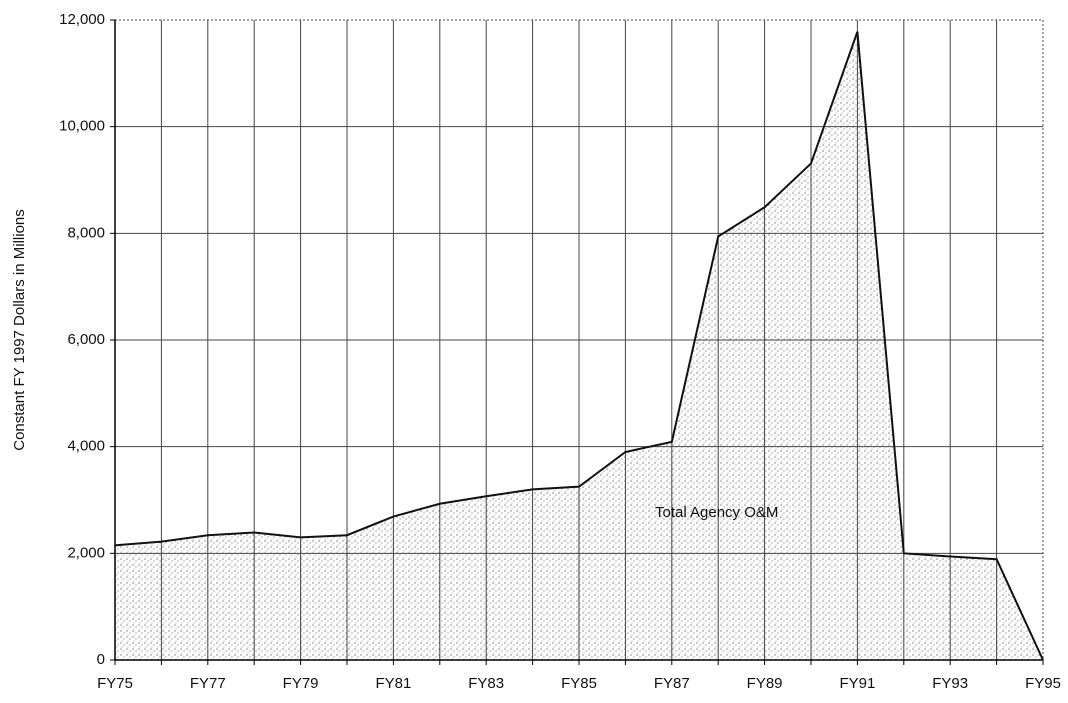 The height and width of the screenshot is (703, 1068). I want to click on x-tick-label: FY75, so click(115, 683).